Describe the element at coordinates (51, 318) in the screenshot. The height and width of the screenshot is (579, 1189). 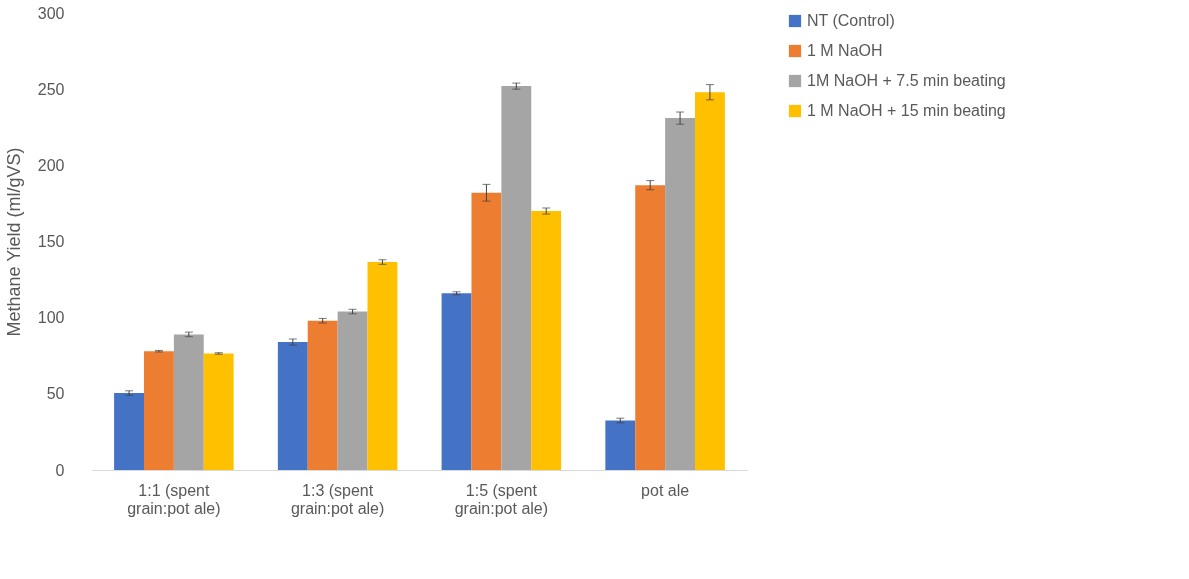
I see `y-tick-label: 100` at that location.